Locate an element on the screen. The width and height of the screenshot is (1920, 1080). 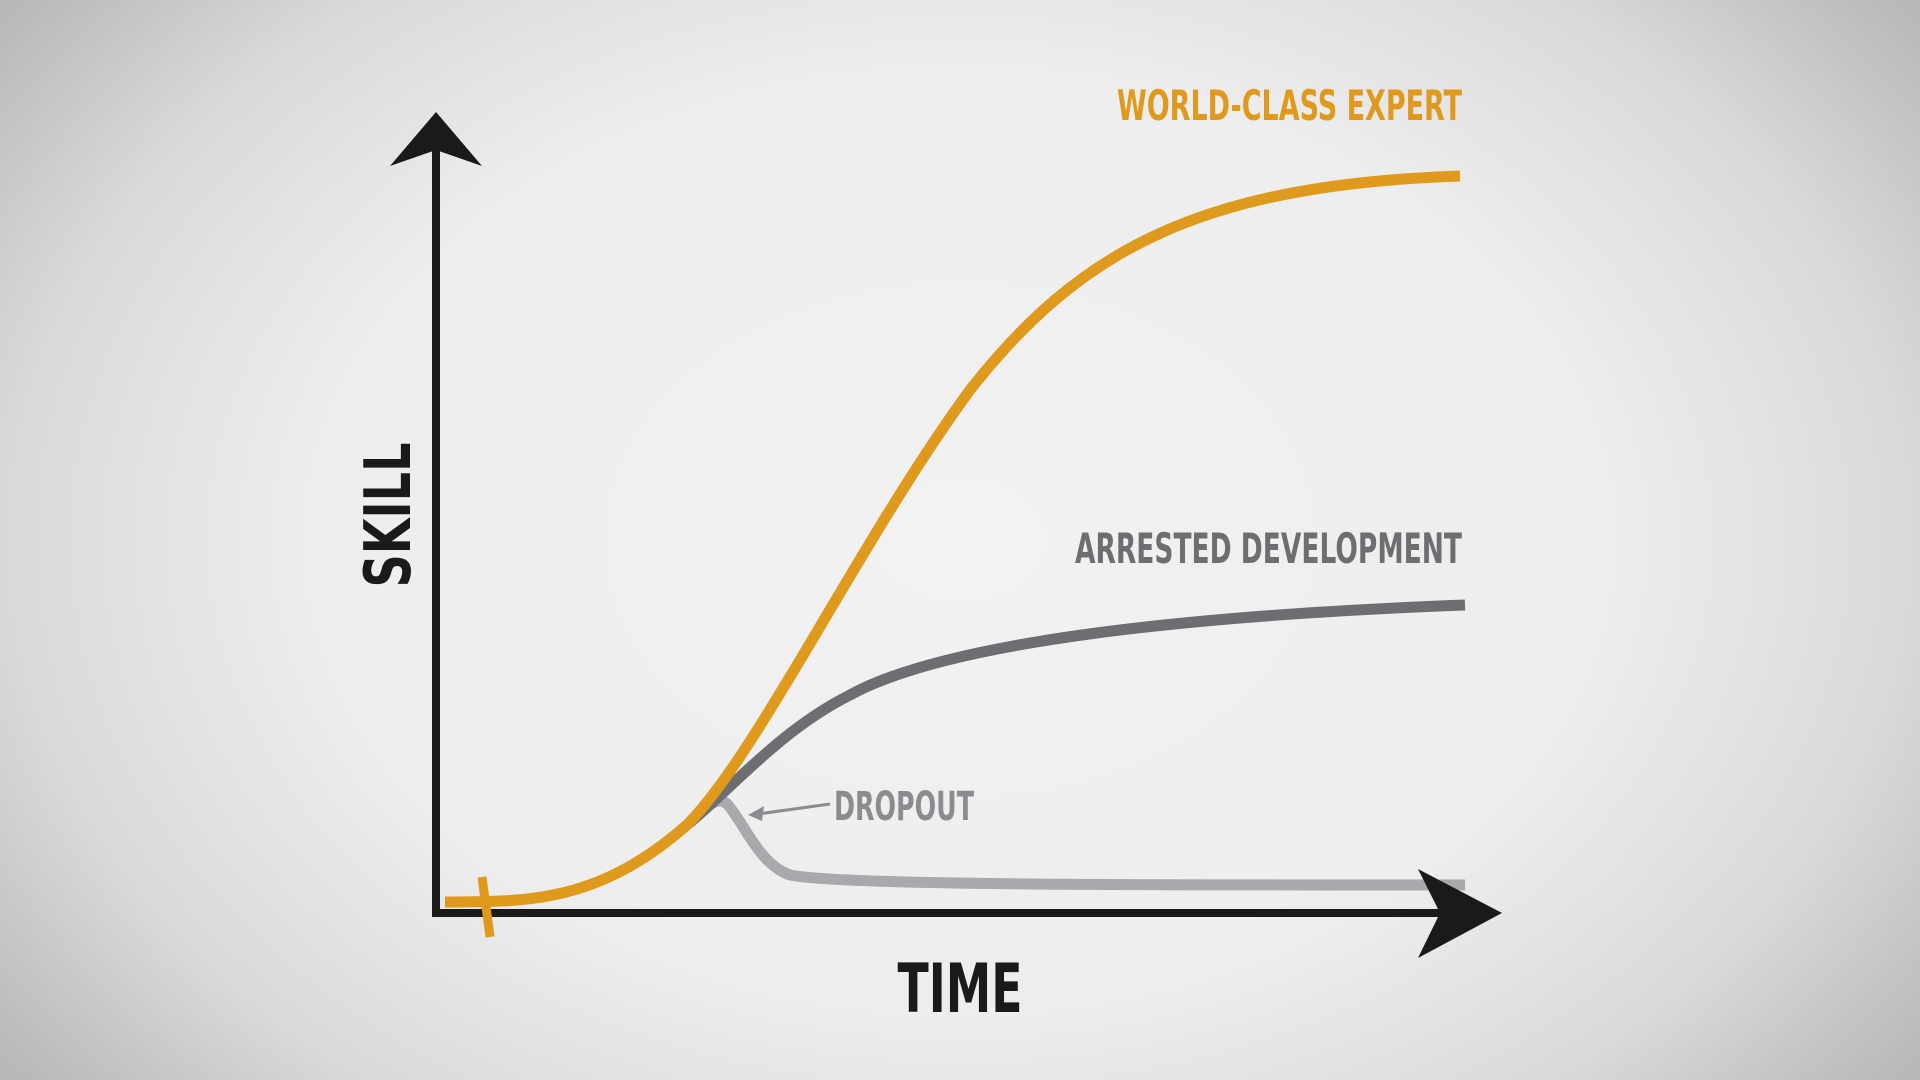
world-class-expert-label: WORLD-CLASS EXPERT is located at coordinates (1289, 105).